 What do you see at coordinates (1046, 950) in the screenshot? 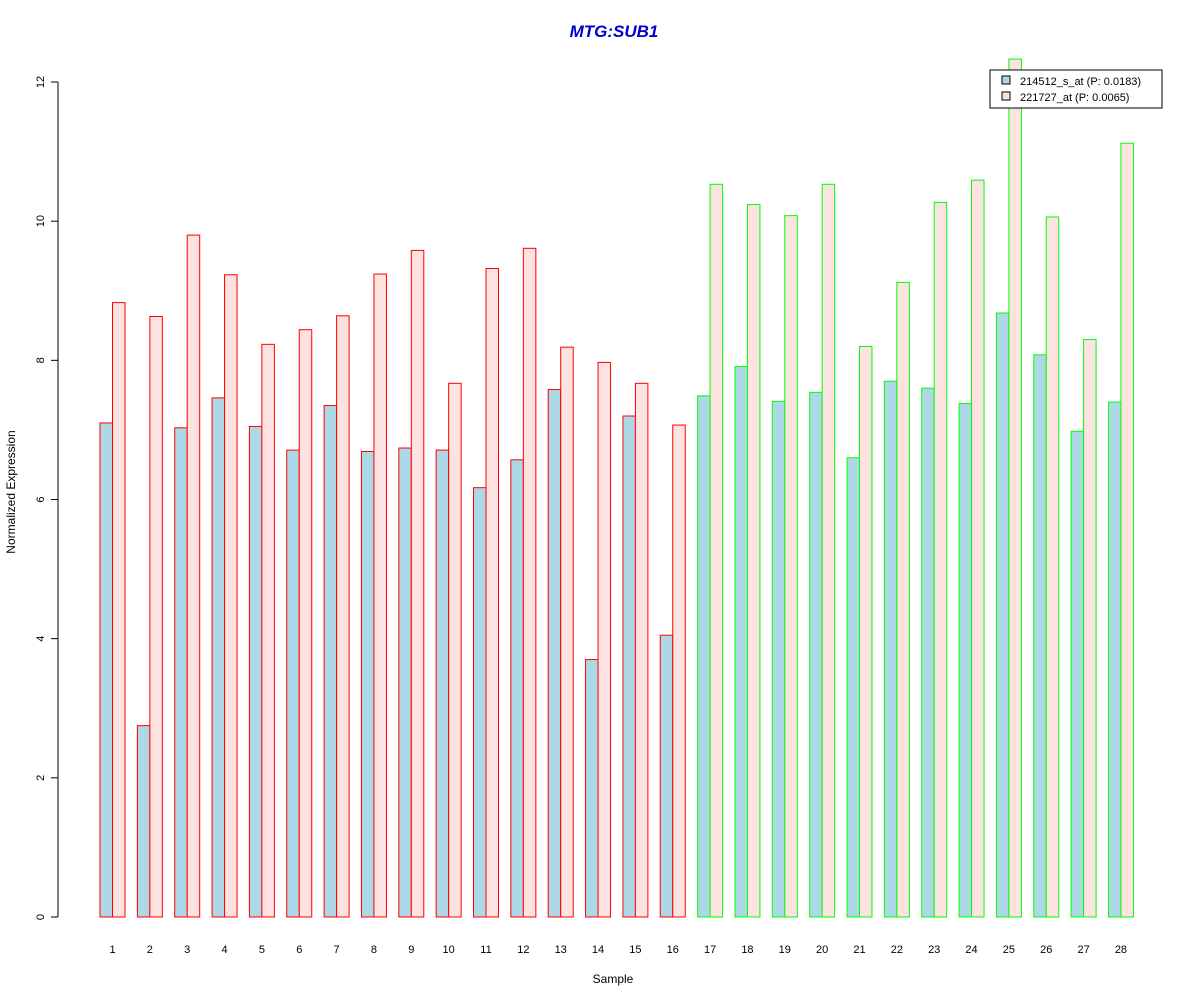
I see `x-tick-label: 26` at bounding box center [1046, 950].